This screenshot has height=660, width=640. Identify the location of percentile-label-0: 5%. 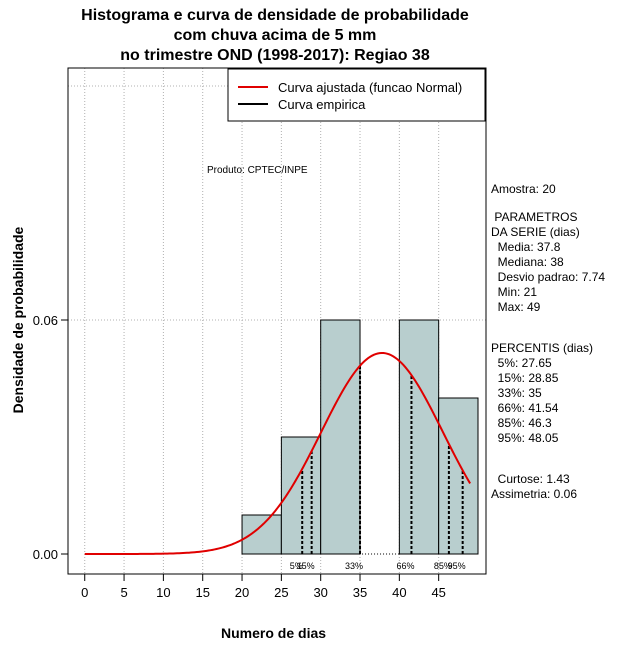
(296, 566).